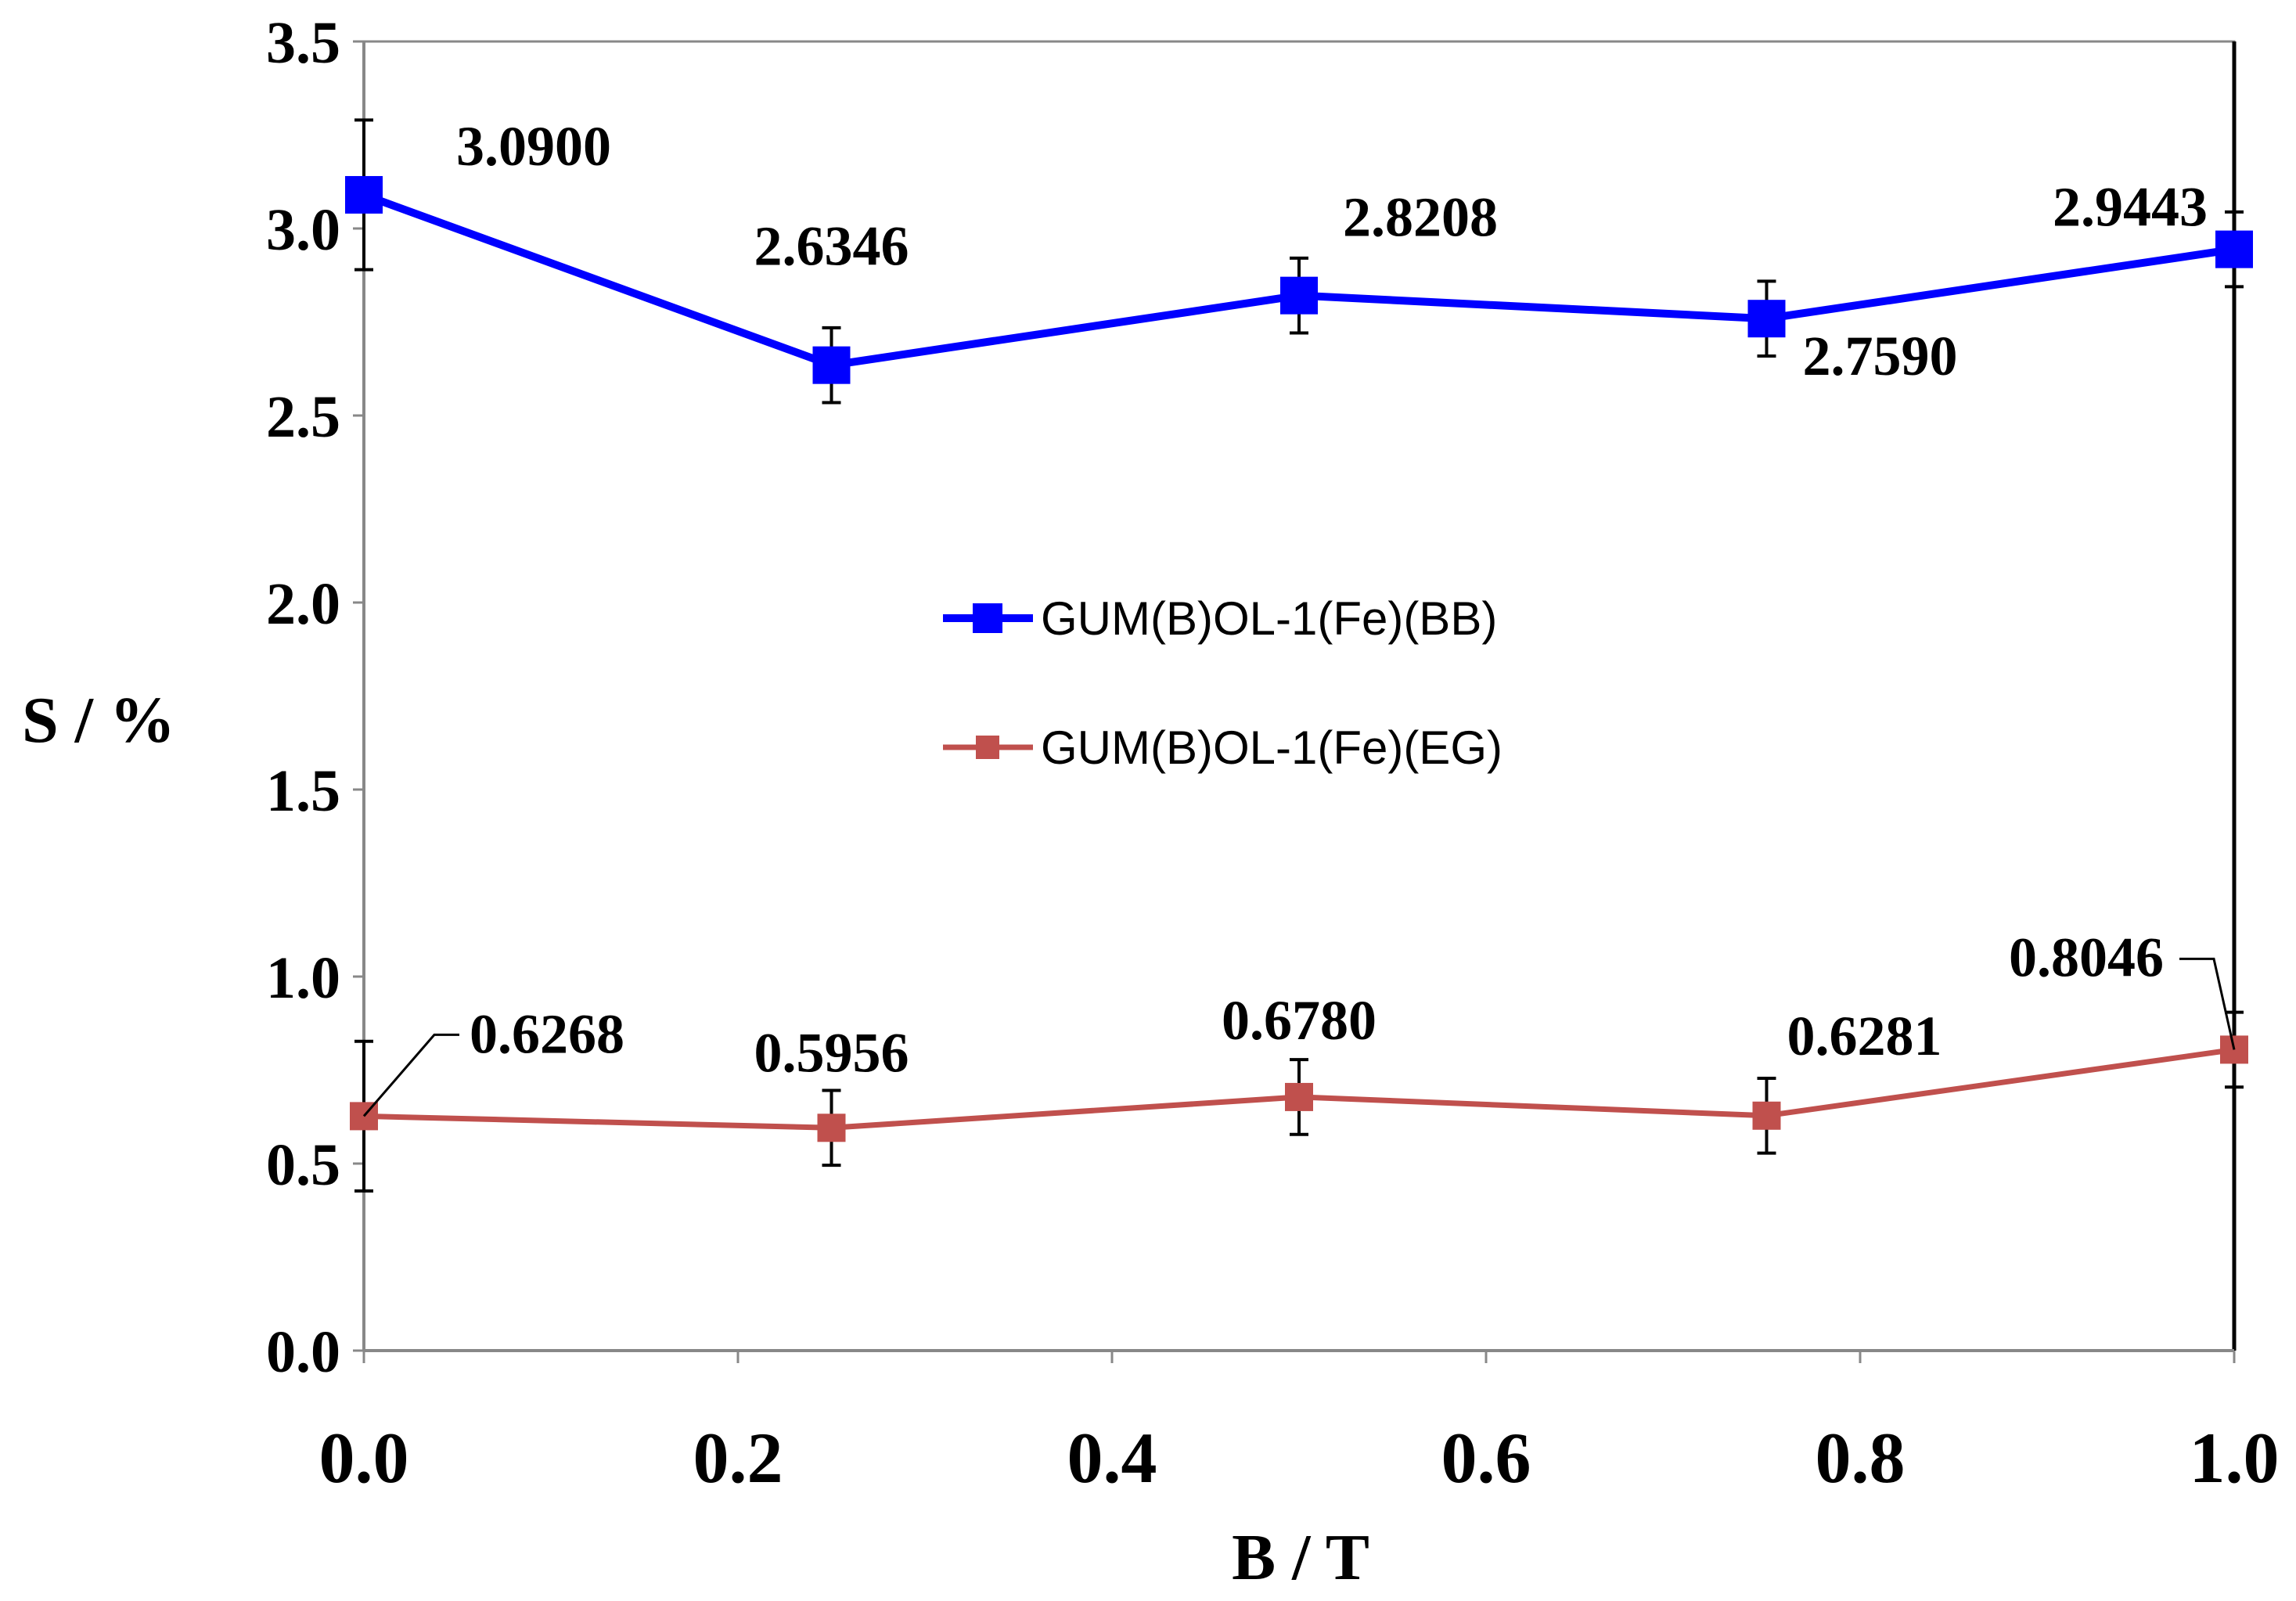 The height and width of the screenshot is (1601, 2296). What do you see at coordinates (547, 1033) in the screenshot?
I see `data-label-eg: 0.6268` at bounding box center [547, 1033].